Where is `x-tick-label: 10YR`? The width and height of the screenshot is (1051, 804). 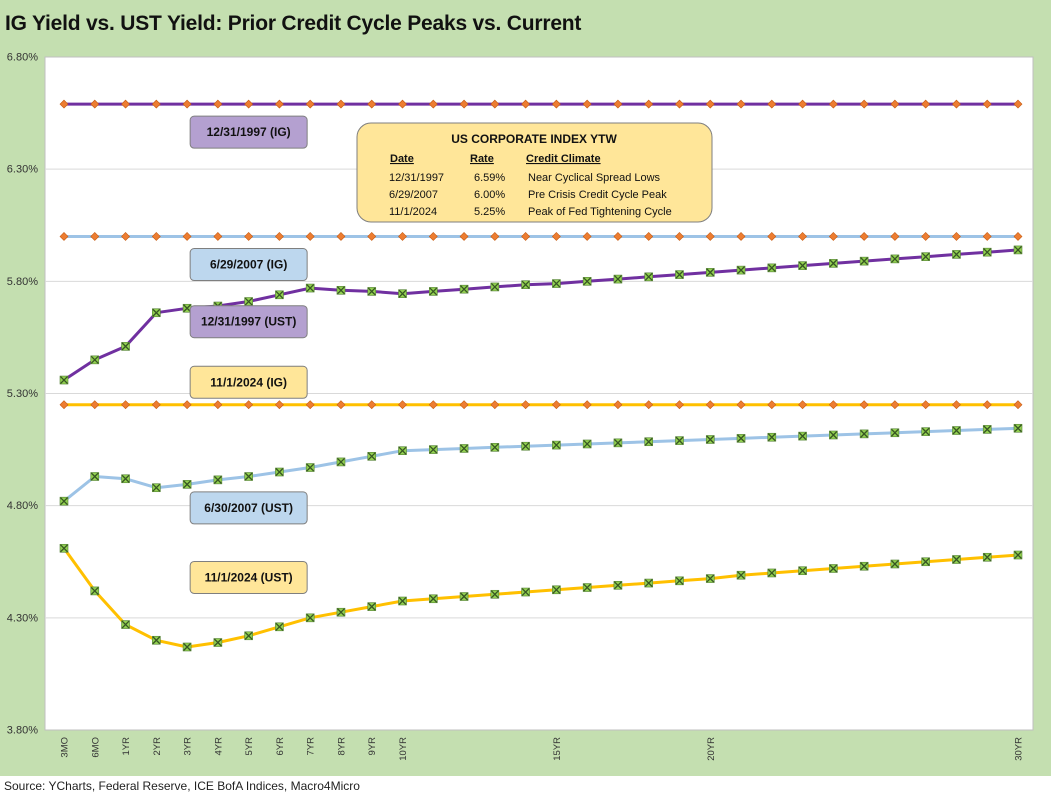
x-tick-label: 10YR is located at coordinates (403, 749).